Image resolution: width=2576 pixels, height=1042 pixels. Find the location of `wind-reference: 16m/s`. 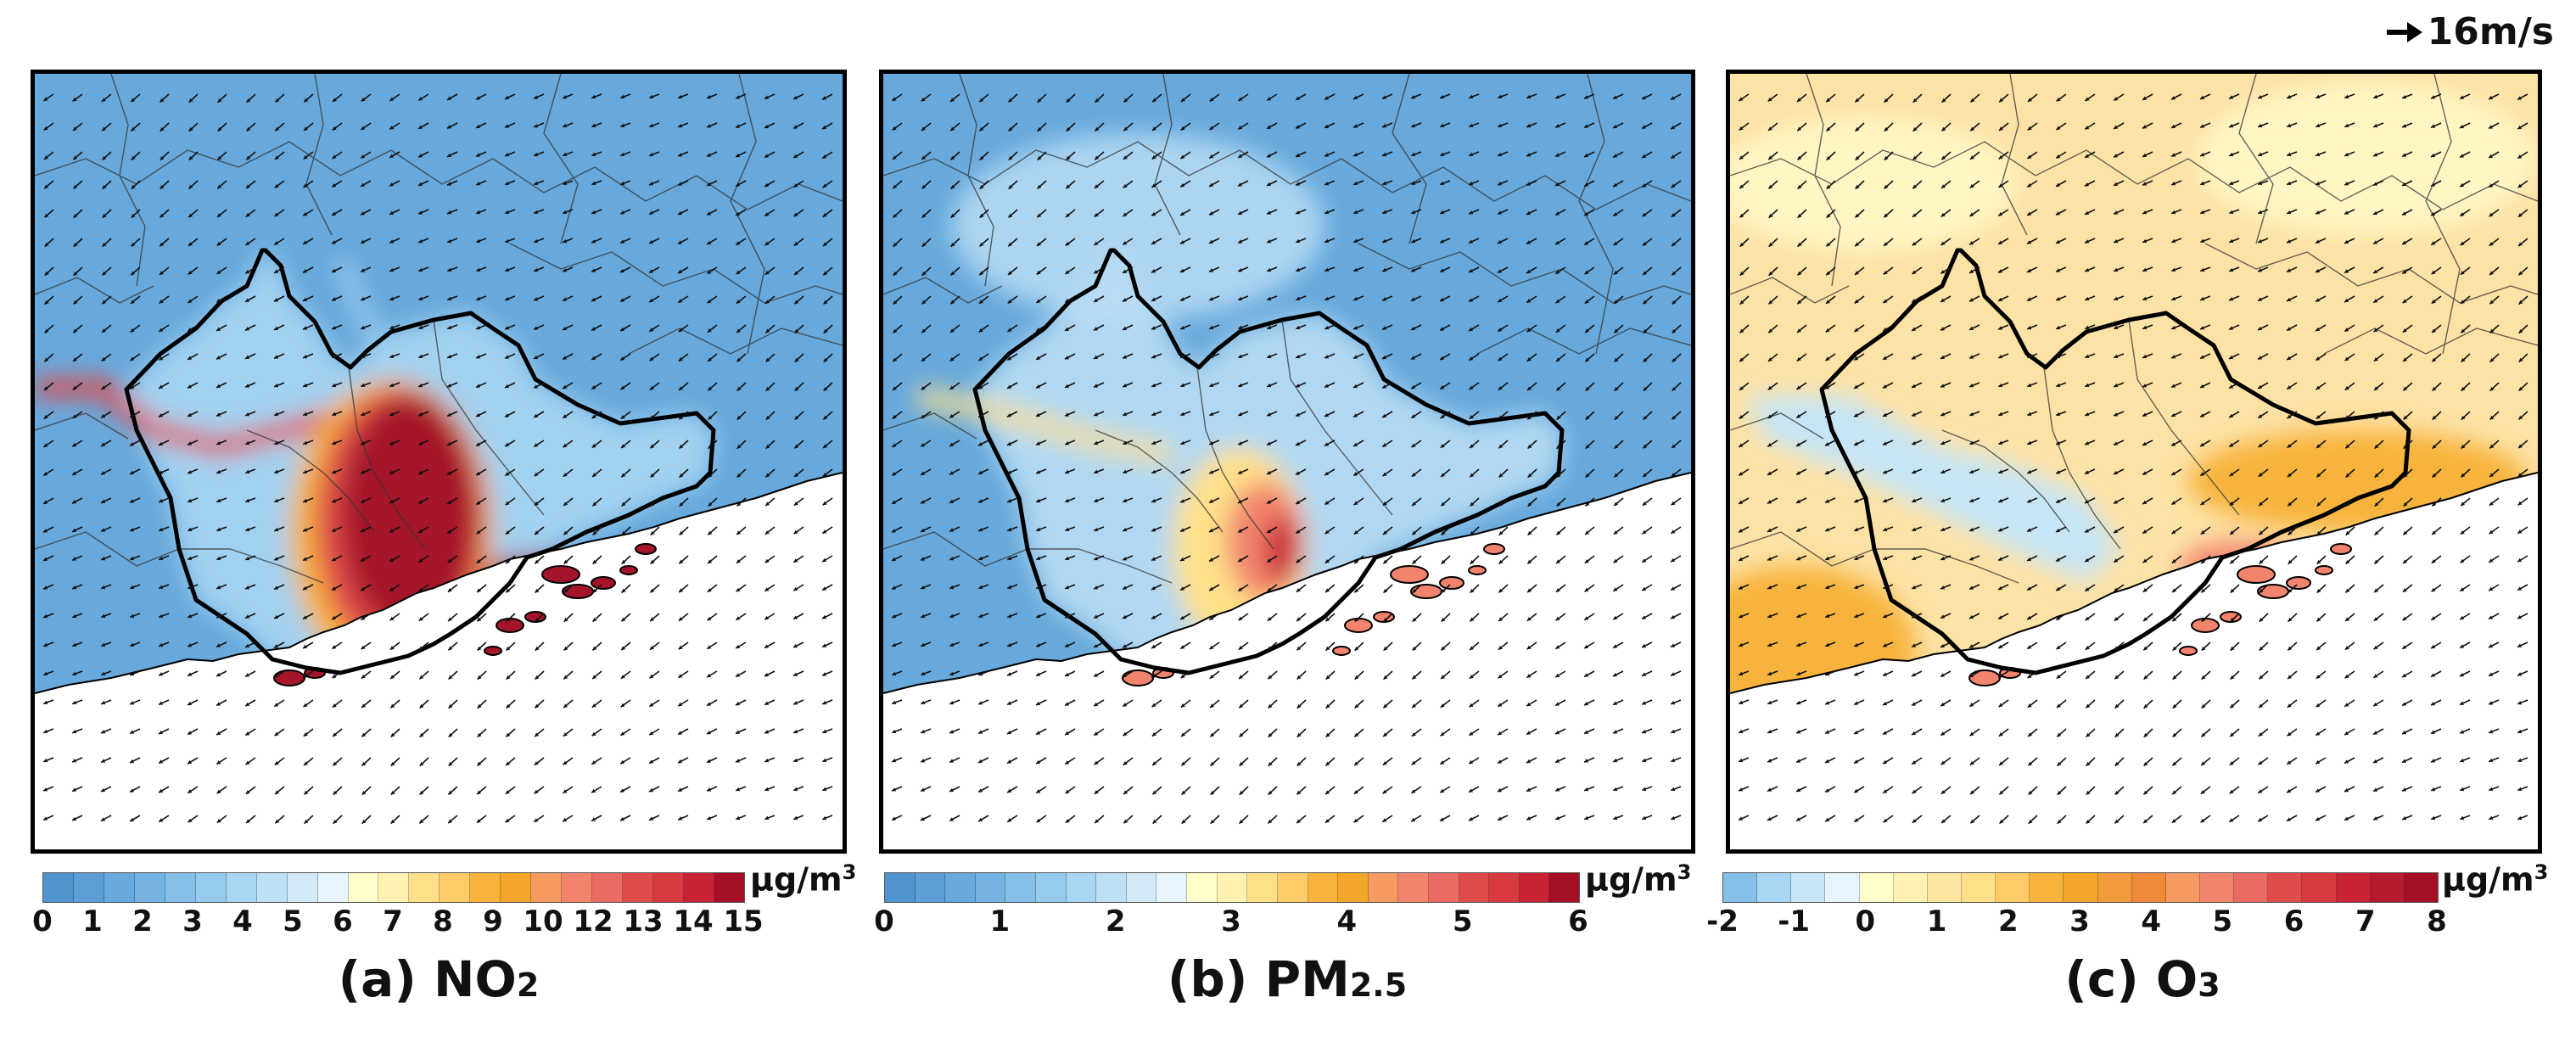

wind-reference: 16m/s is located at coordinates (2470, 32).